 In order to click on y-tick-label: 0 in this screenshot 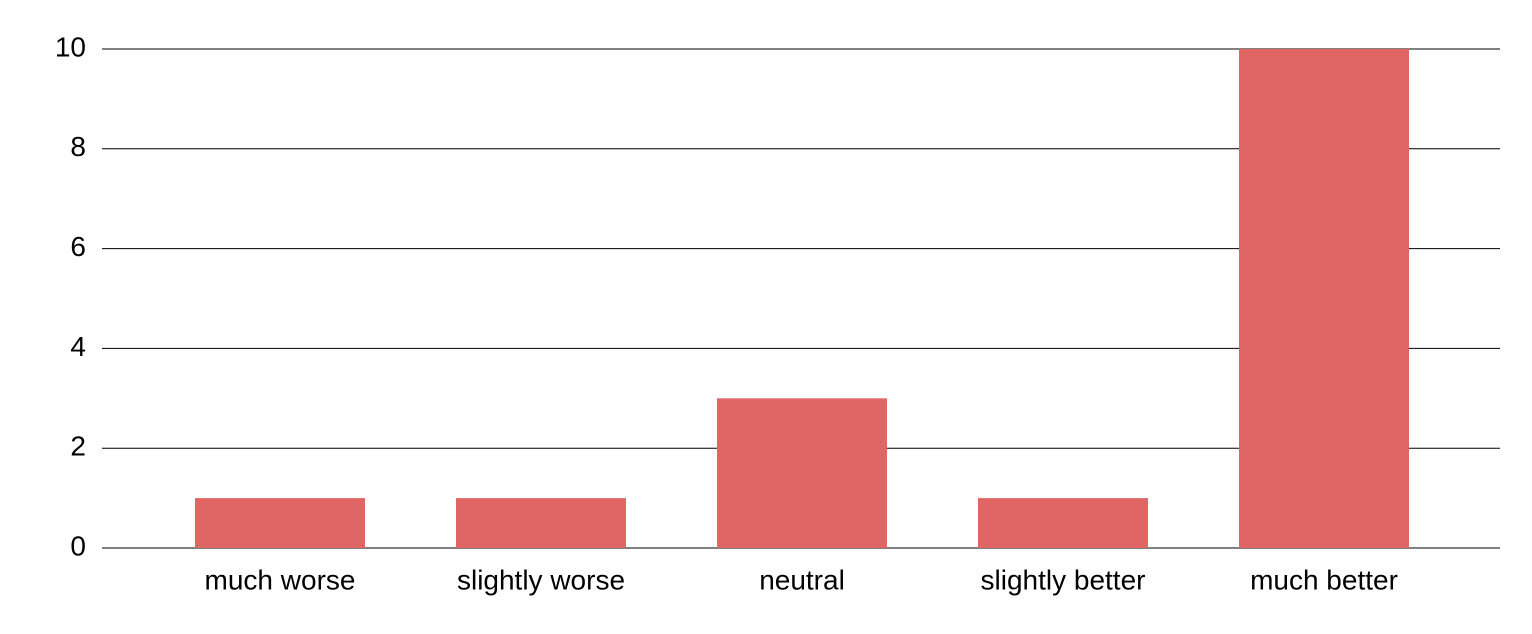, I will do `click(78, 545)`.